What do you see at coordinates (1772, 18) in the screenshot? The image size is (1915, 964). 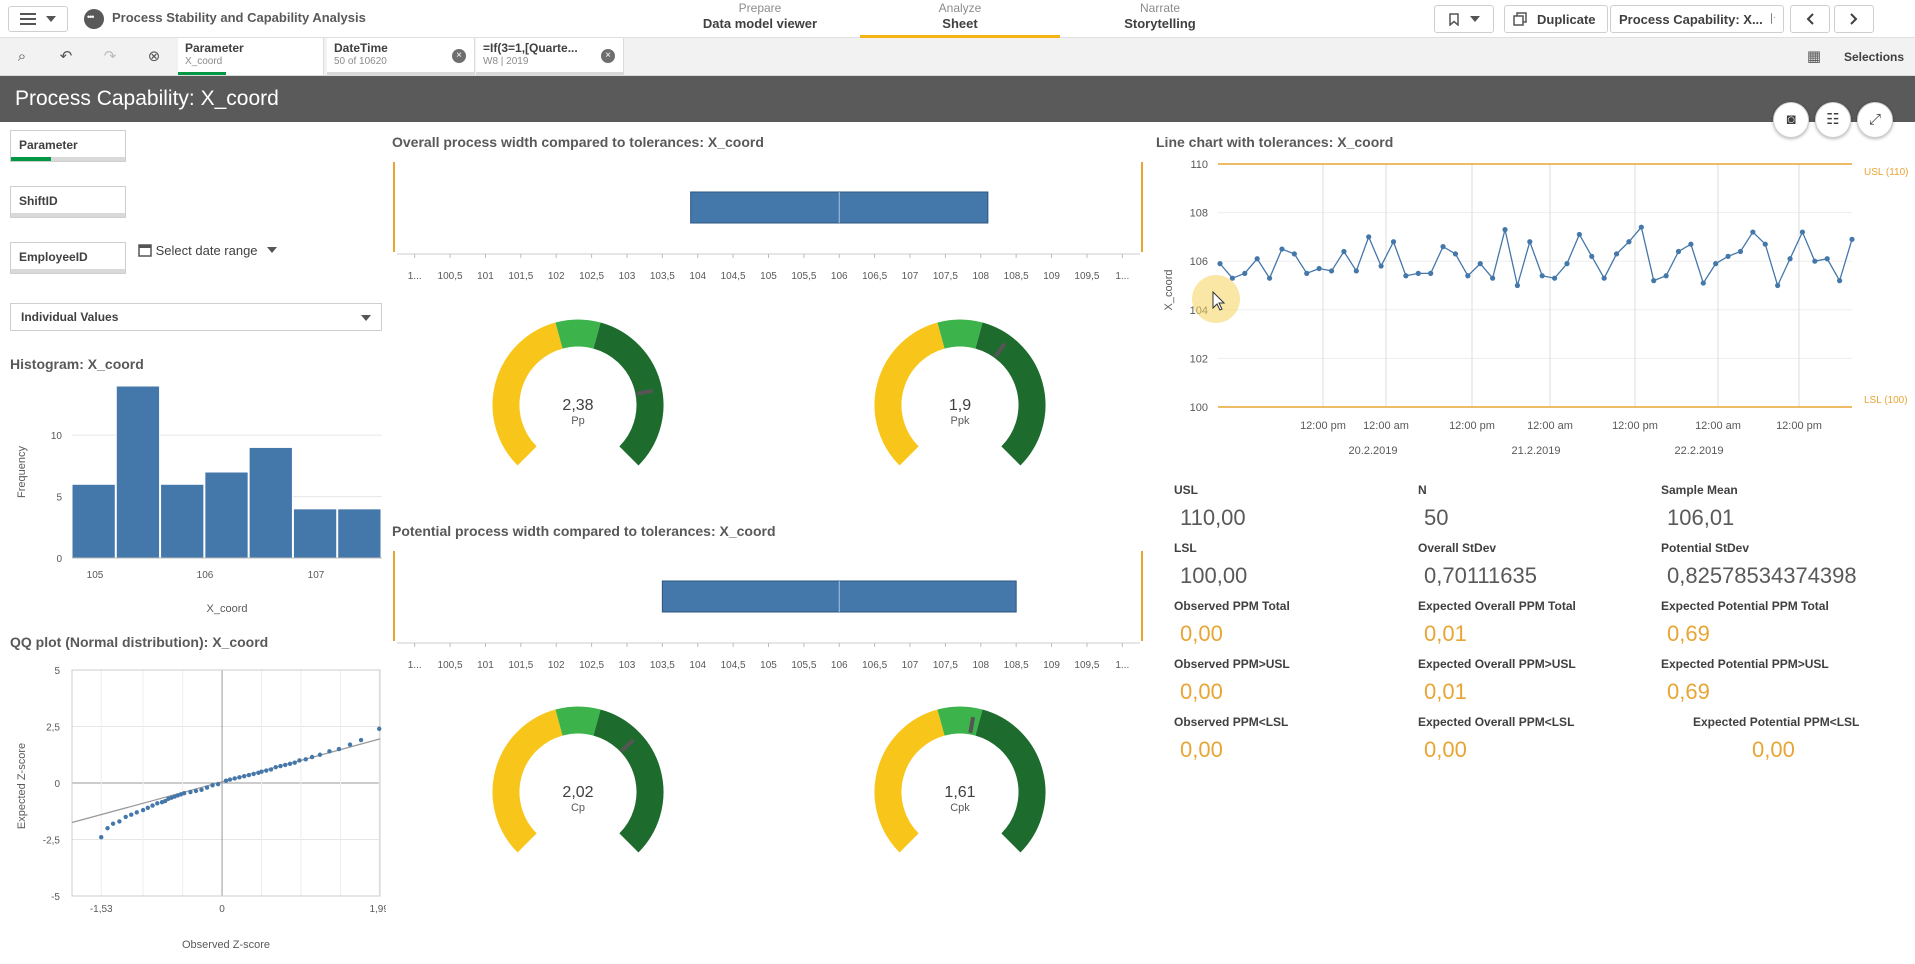 I see `sheet-icon` at bounding box center [1772, 18].